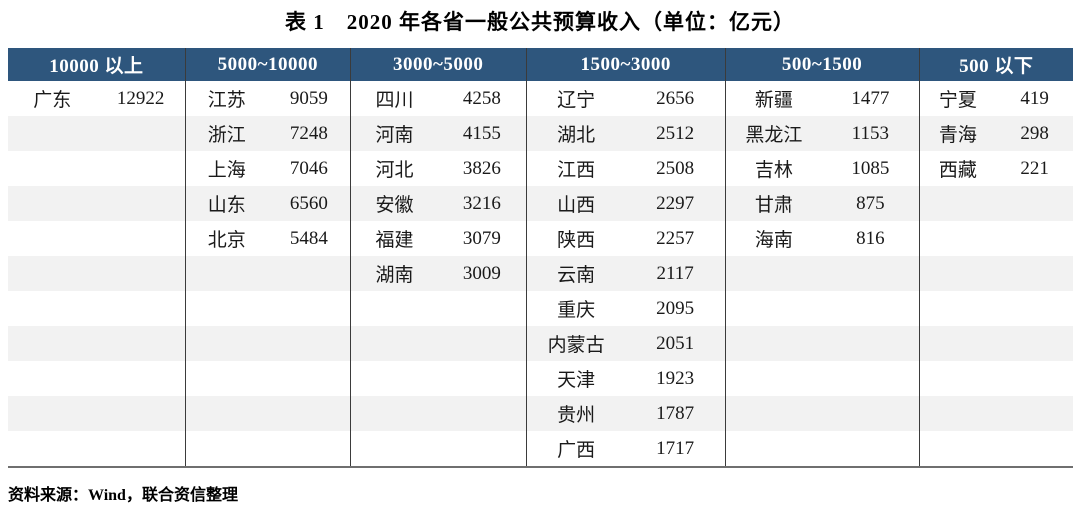 This screenshot has height=516, width=1080. Describe the element at coordinates (576, 310) in the screenshot. I see `province-name: 重庆` at that location.